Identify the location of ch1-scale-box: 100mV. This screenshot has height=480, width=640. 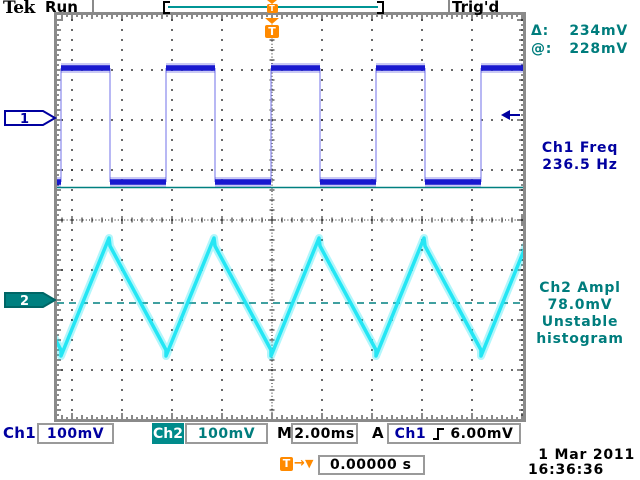
(75, 433).